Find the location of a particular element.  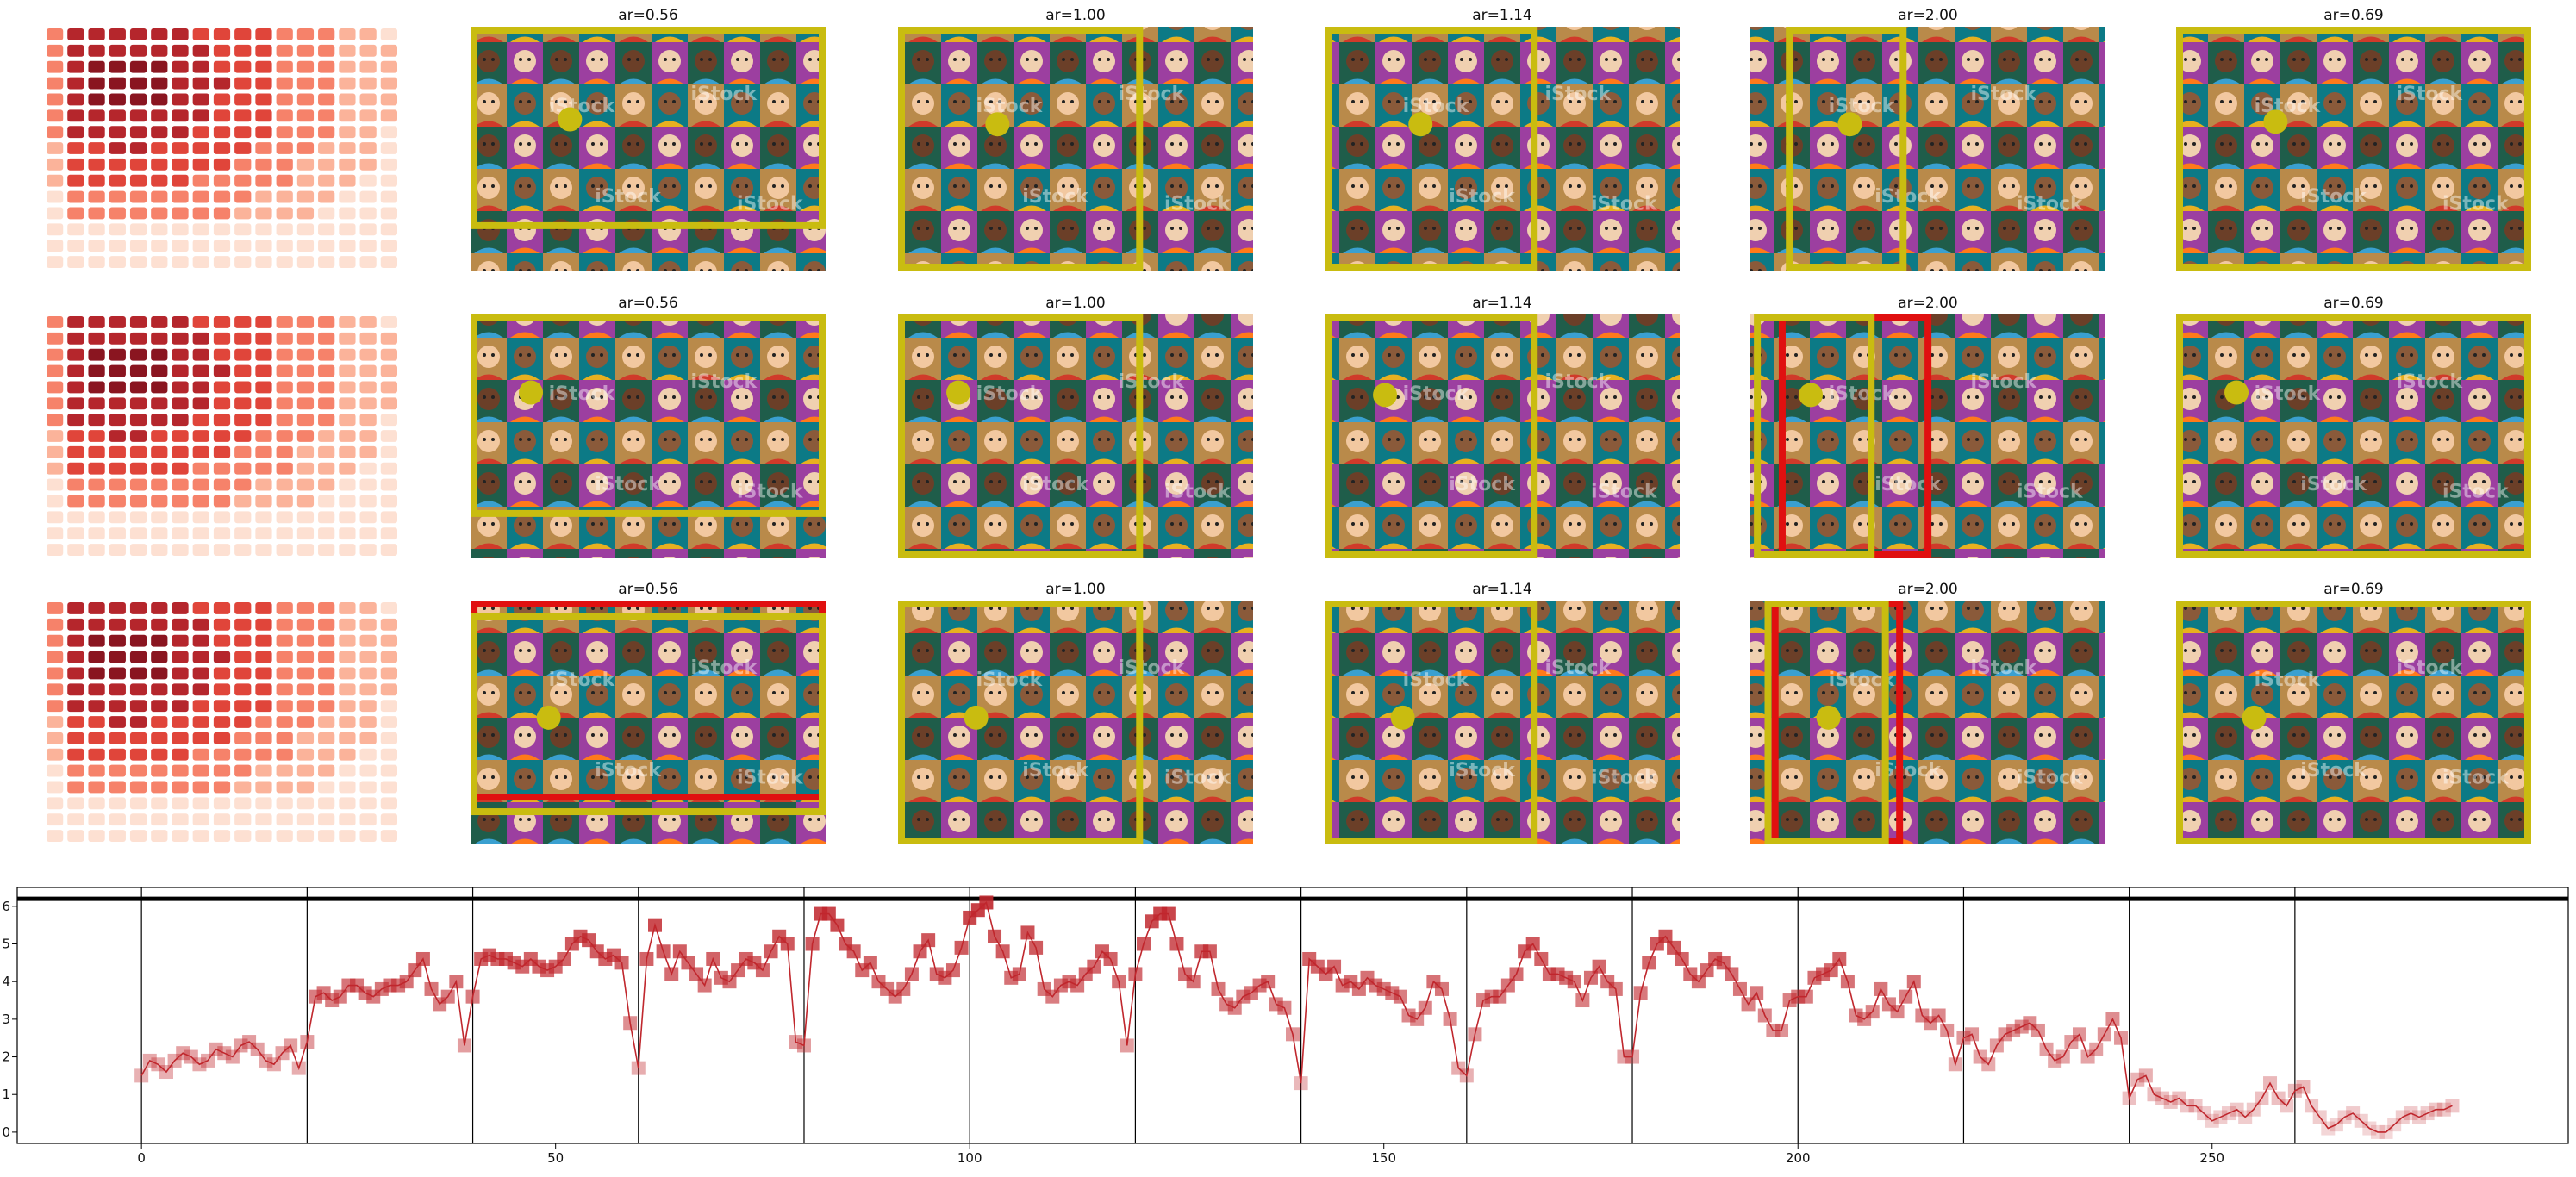

crowd-image is located at coordinates (648, 436).